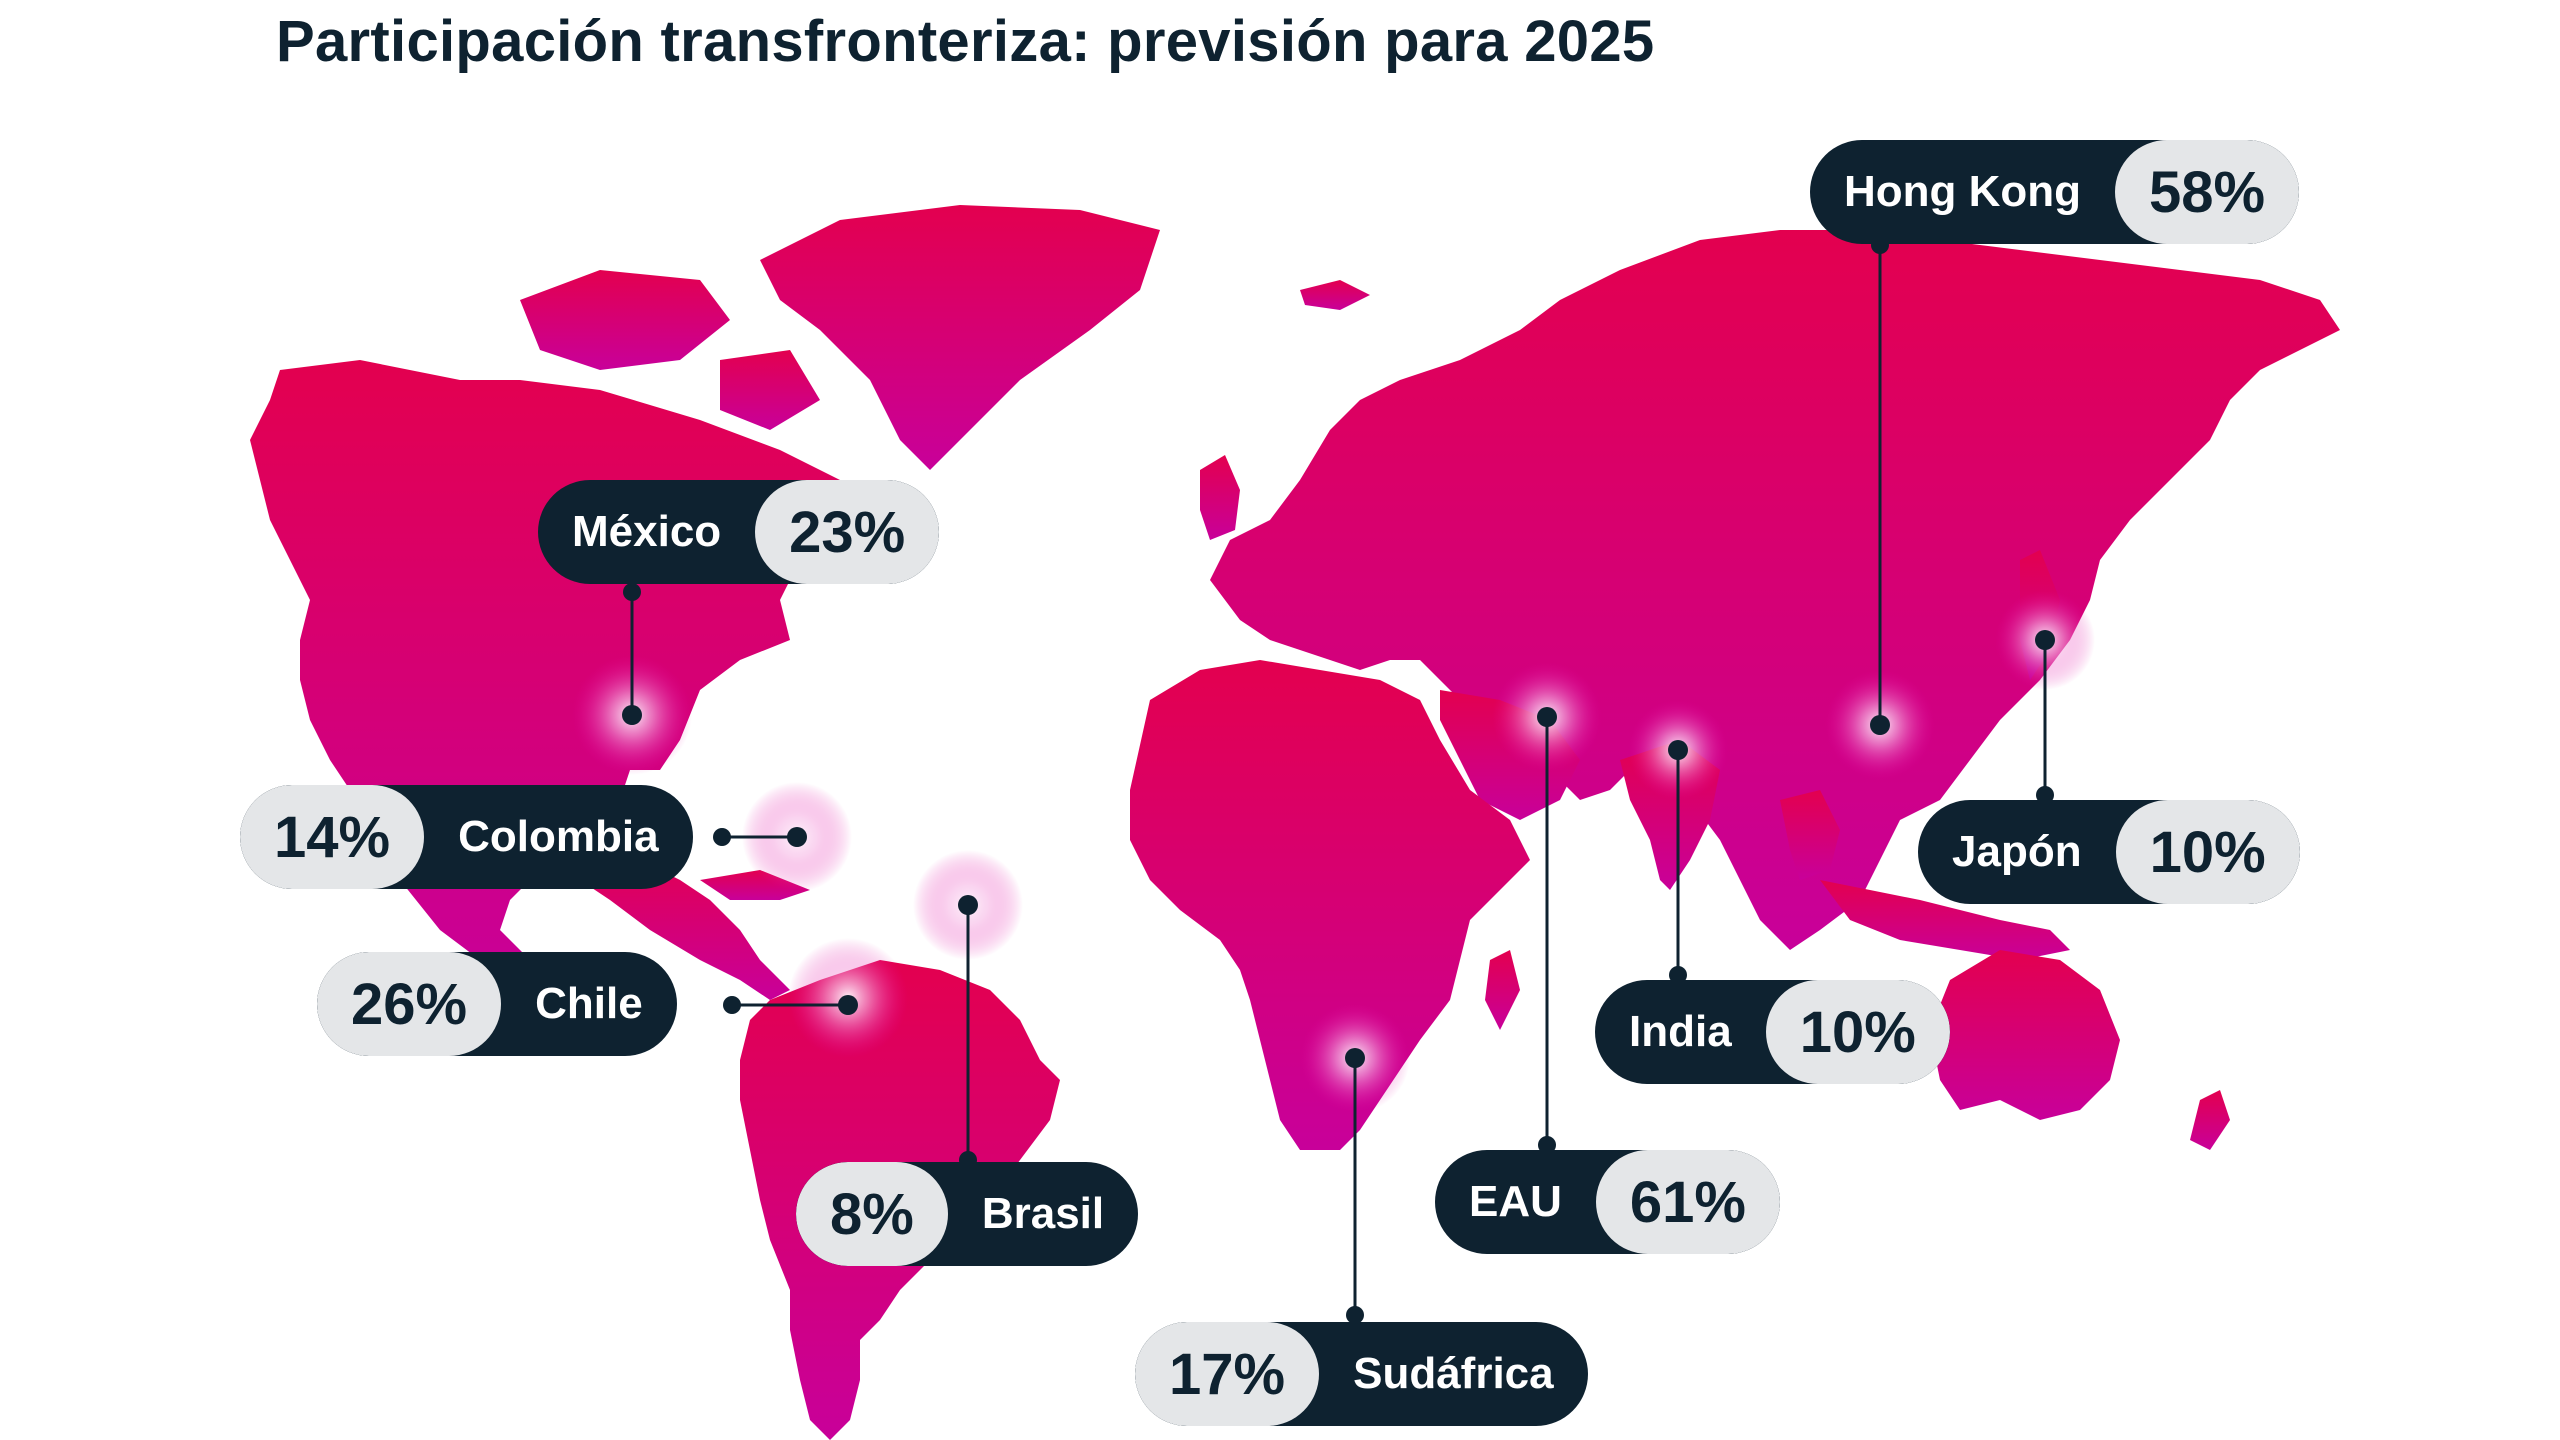 This screenshot has height=1440, width=2560. What do you see at coordinates (1547, 1145) in the screenshot?
I see `marker-dot-eau-end` at bounding box center [1547, 1145].